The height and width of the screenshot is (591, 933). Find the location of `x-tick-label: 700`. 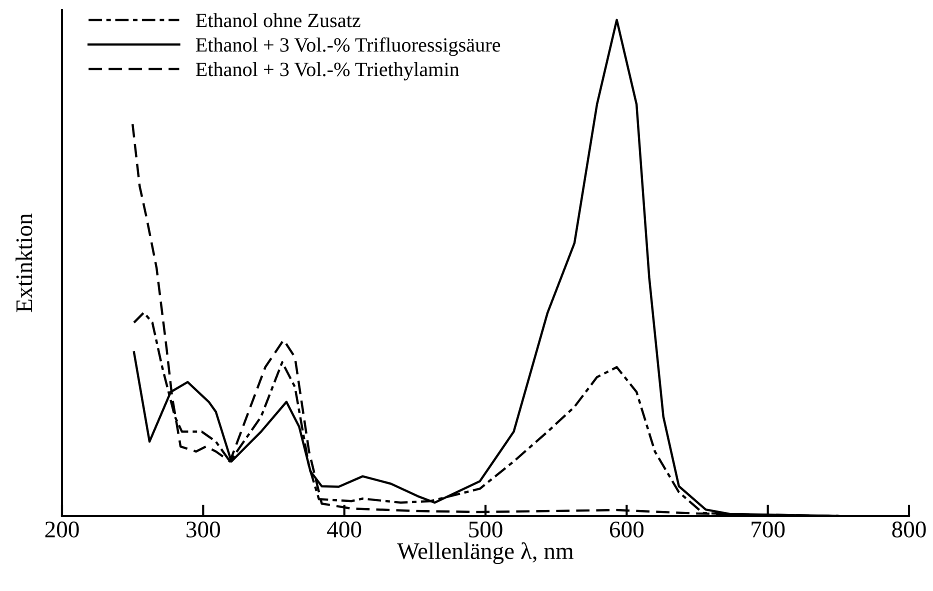

x-tick-label: 700 is located at coordinates (768, 530).